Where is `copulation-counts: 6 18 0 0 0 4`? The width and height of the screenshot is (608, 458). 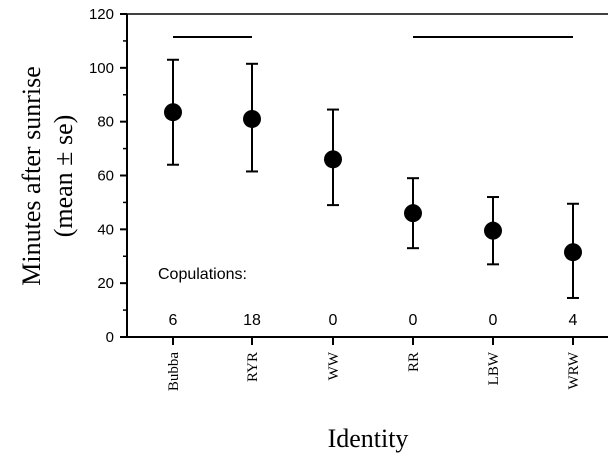
copulation-counts: 6 18 0 0 0 4 is located at coordinates (373, 320).